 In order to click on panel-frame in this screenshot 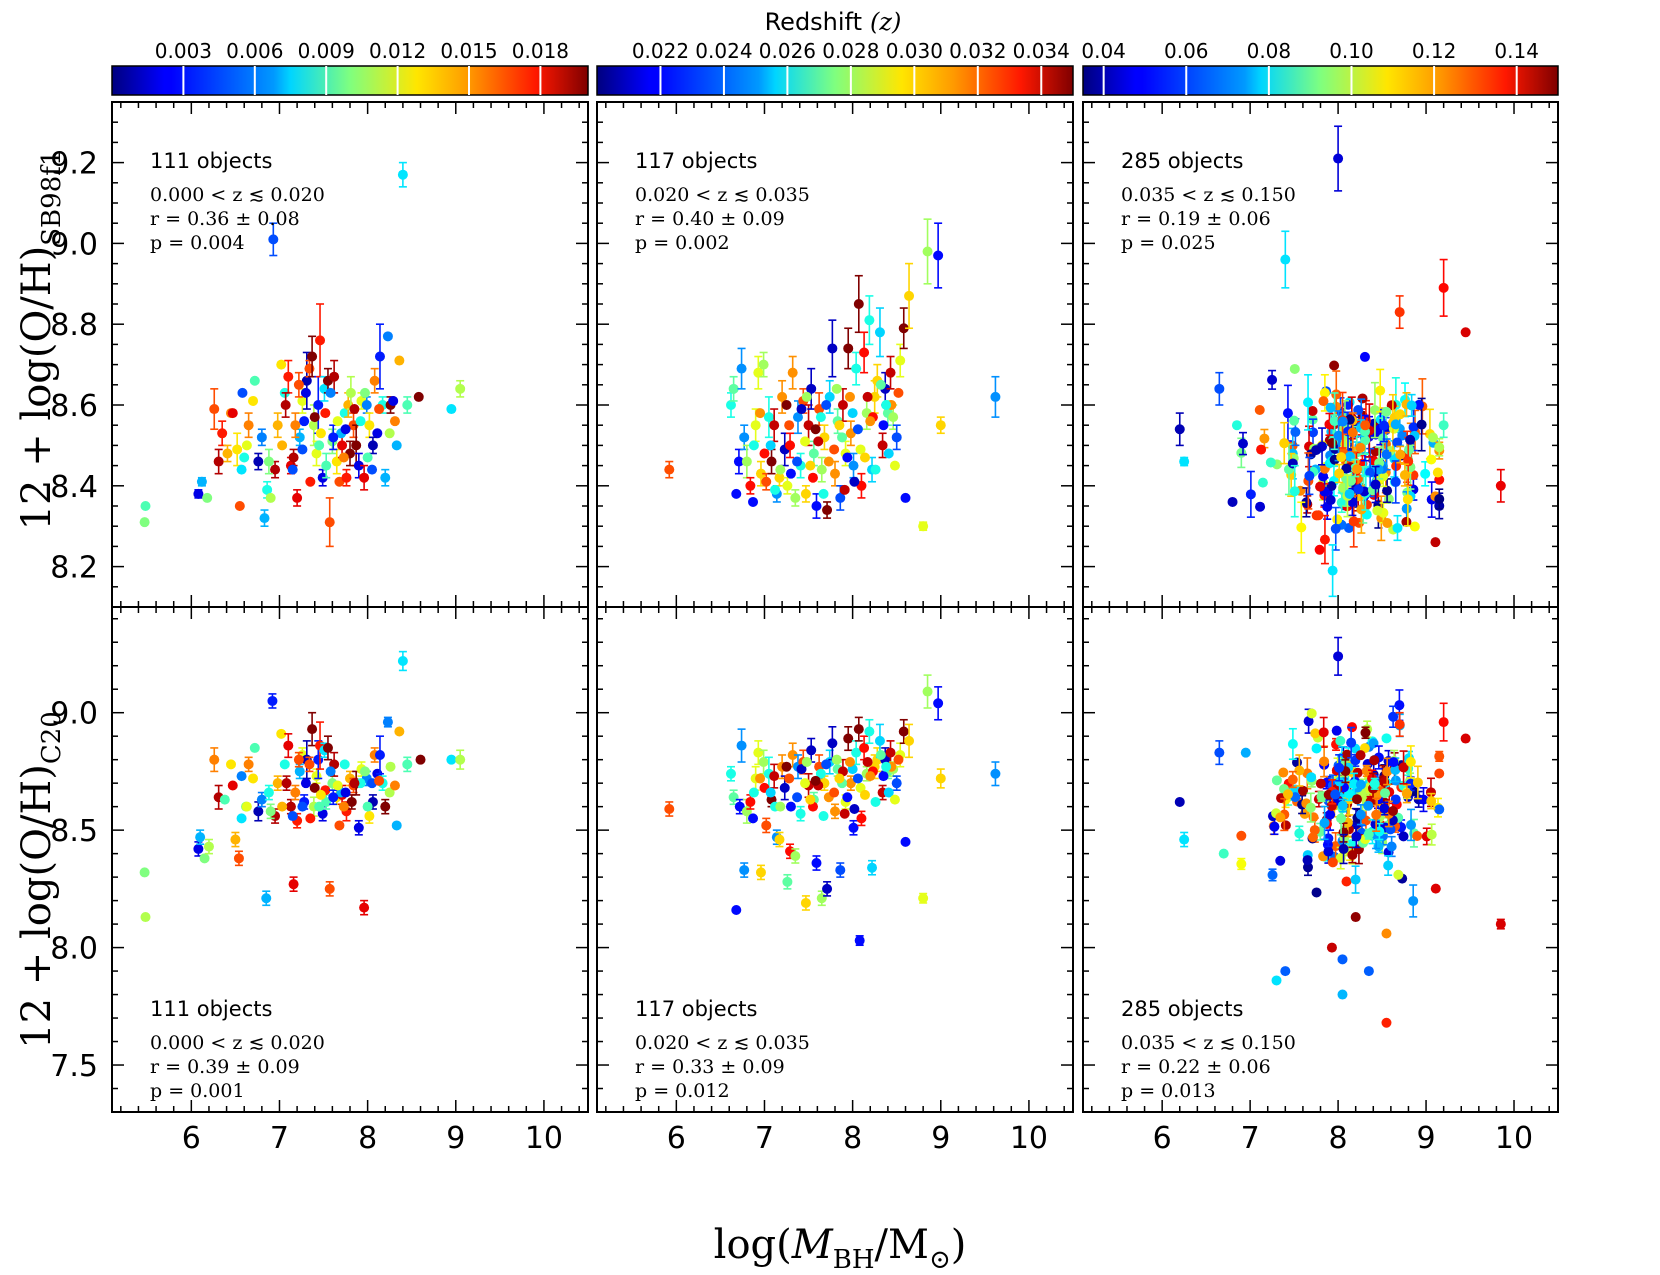, I will do `click(1320, 354)`.